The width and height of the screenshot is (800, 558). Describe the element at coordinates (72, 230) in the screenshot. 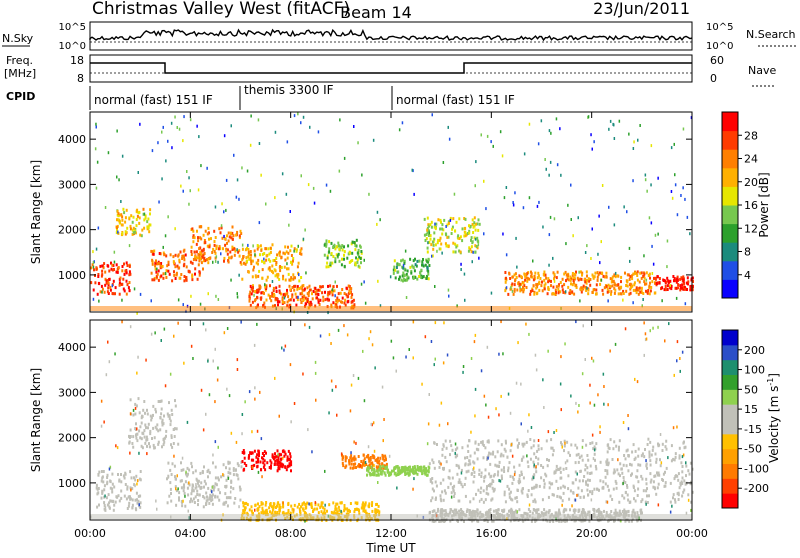

I see `y-tick-label: 2000` at that location.